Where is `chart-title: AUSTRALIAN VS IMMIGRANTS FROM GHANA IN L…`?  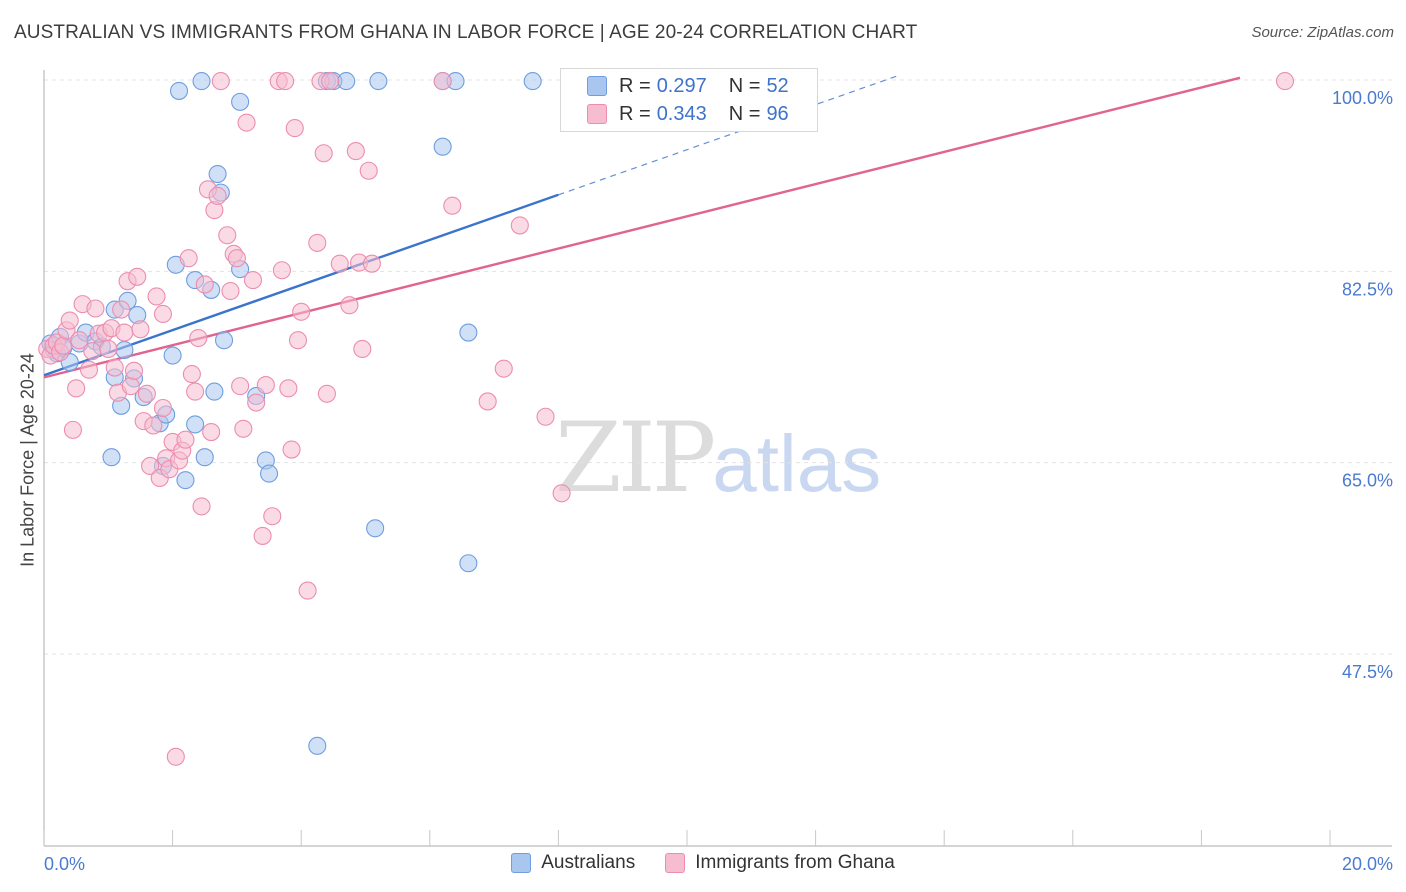
chart-title: AUSTRALIAN VS IMMIGRANTS FROM GHANA IN L… is located at coordinates (466, 32).